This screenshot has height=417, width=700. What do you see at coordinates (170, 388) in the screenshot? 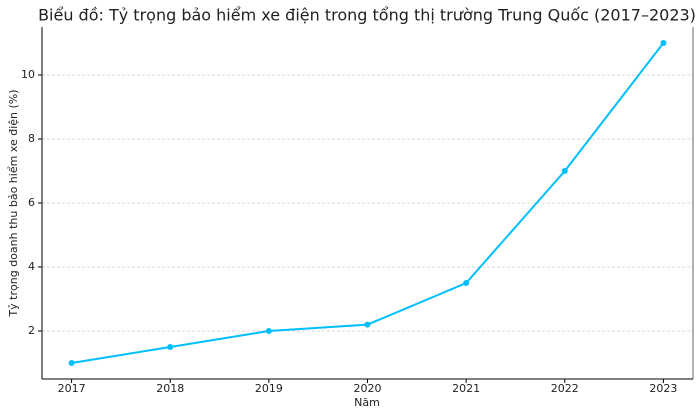
I see `x-tick-label: 2018` at bounding box center [170, 388].